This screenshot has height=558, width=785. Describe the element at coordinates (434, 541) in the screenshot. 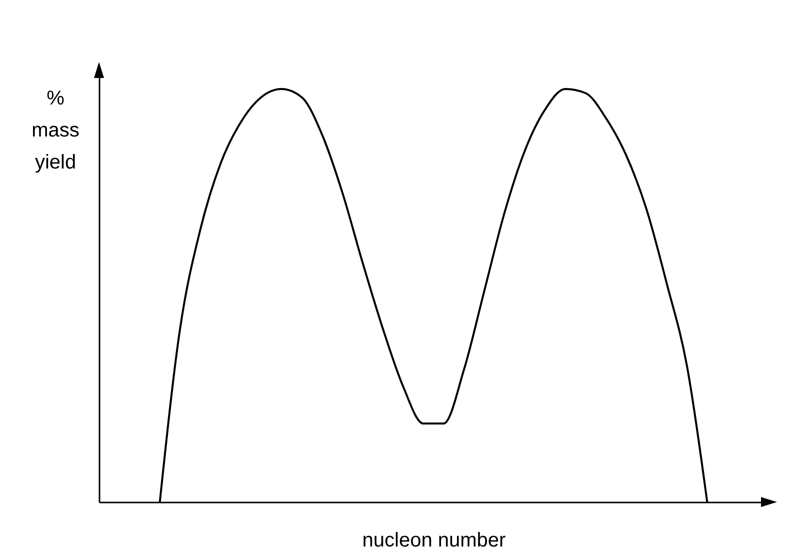

I see `x-axis-title: nucleon number` at that location.